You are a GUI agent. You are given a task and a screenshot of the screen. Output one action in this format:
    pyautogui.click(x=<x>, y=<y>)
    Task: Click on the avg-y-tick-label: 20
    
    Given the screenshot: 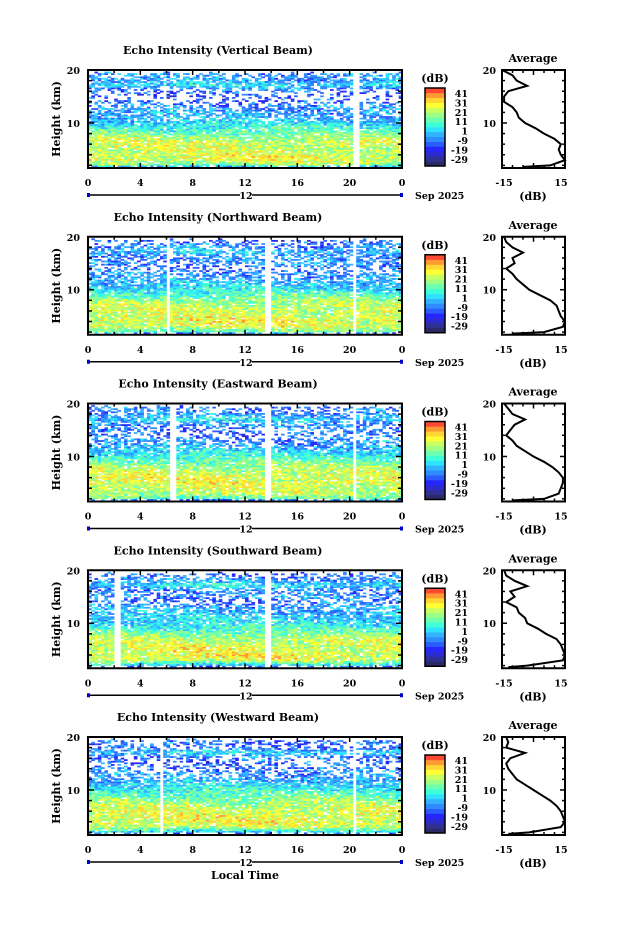 What is the action you would take?
    pyautogui.click(x=490, y=71)
    